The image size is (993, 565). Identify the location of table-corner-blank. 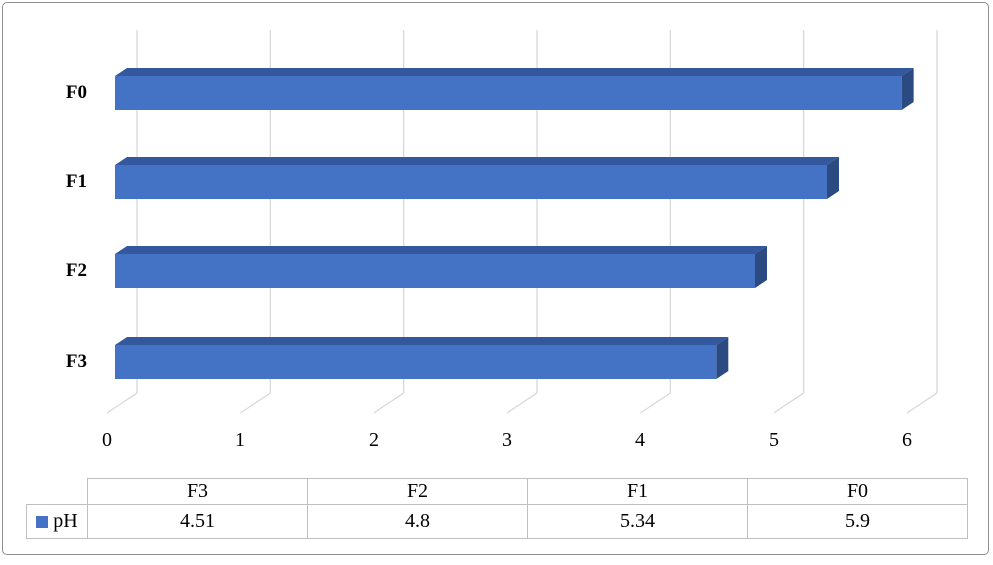
(57, 492).